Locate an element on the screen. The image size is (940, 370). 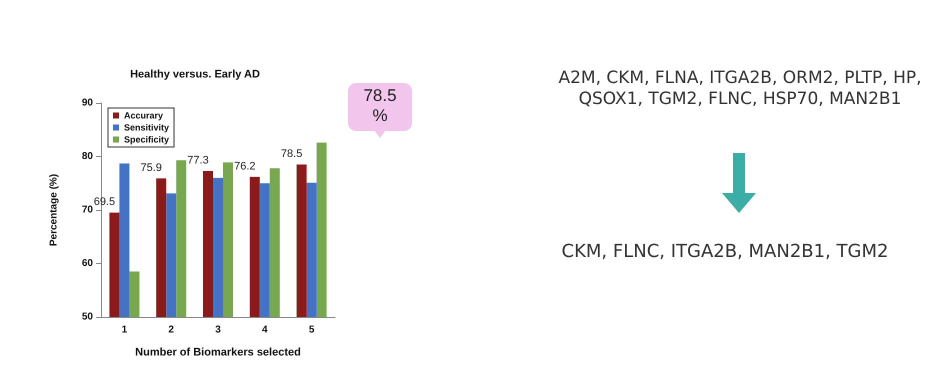
data-label: 69.5 is located at coordinates (105, 202).